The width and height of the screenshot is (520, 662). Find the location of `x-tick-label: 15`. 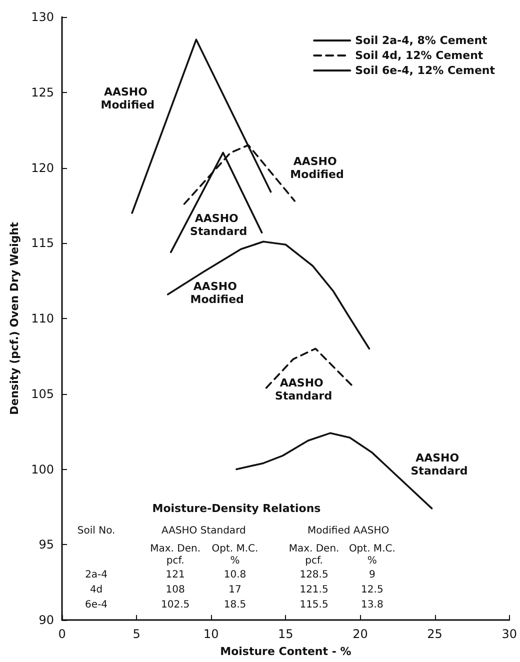

x-tick-label: 15 is located at coordinates (286, 634).